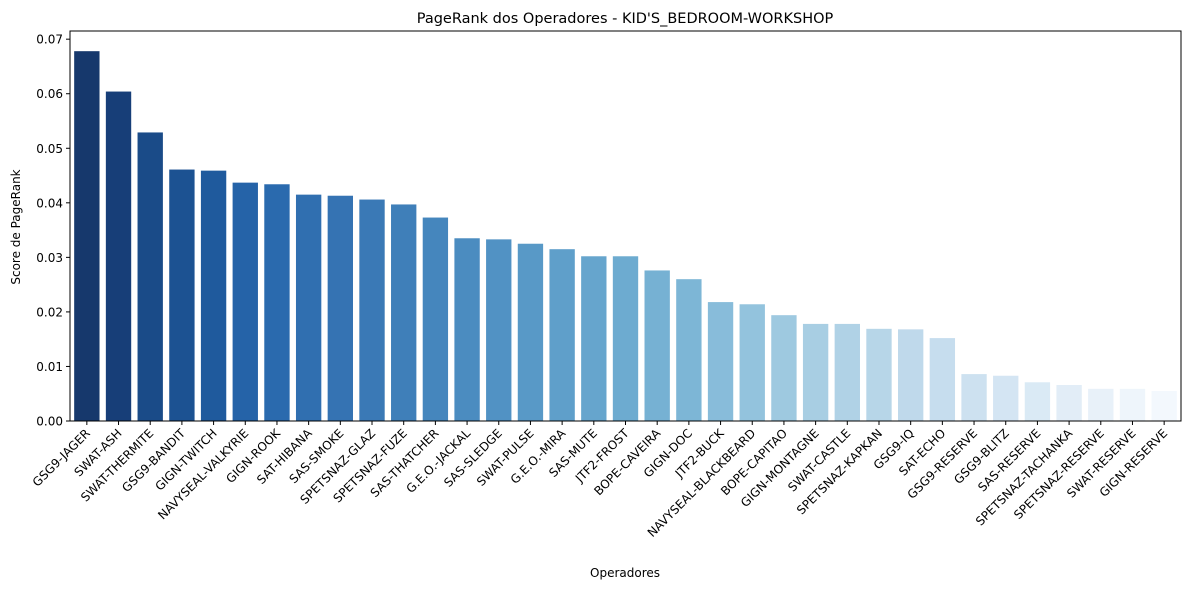 The height and width of the screenshot is (590, 1189). I want to click on y-tick-label: 0.04, so click(49, 203).